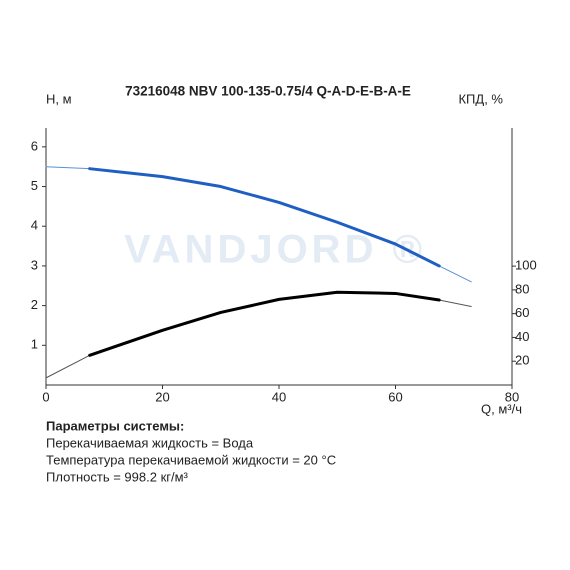 The width and height of the screenshot is (570, 570). What do you see at coordinates (115, 425) in the screenshot?
I see `params-heading: Параметры системы:` at bounding box center [115, 425].